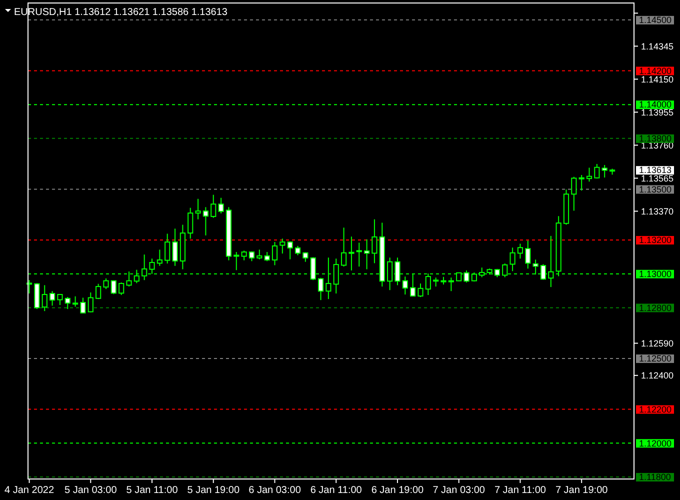  I want to click on x-tick-label: 5 Jan 03:00, so click(91, 490).